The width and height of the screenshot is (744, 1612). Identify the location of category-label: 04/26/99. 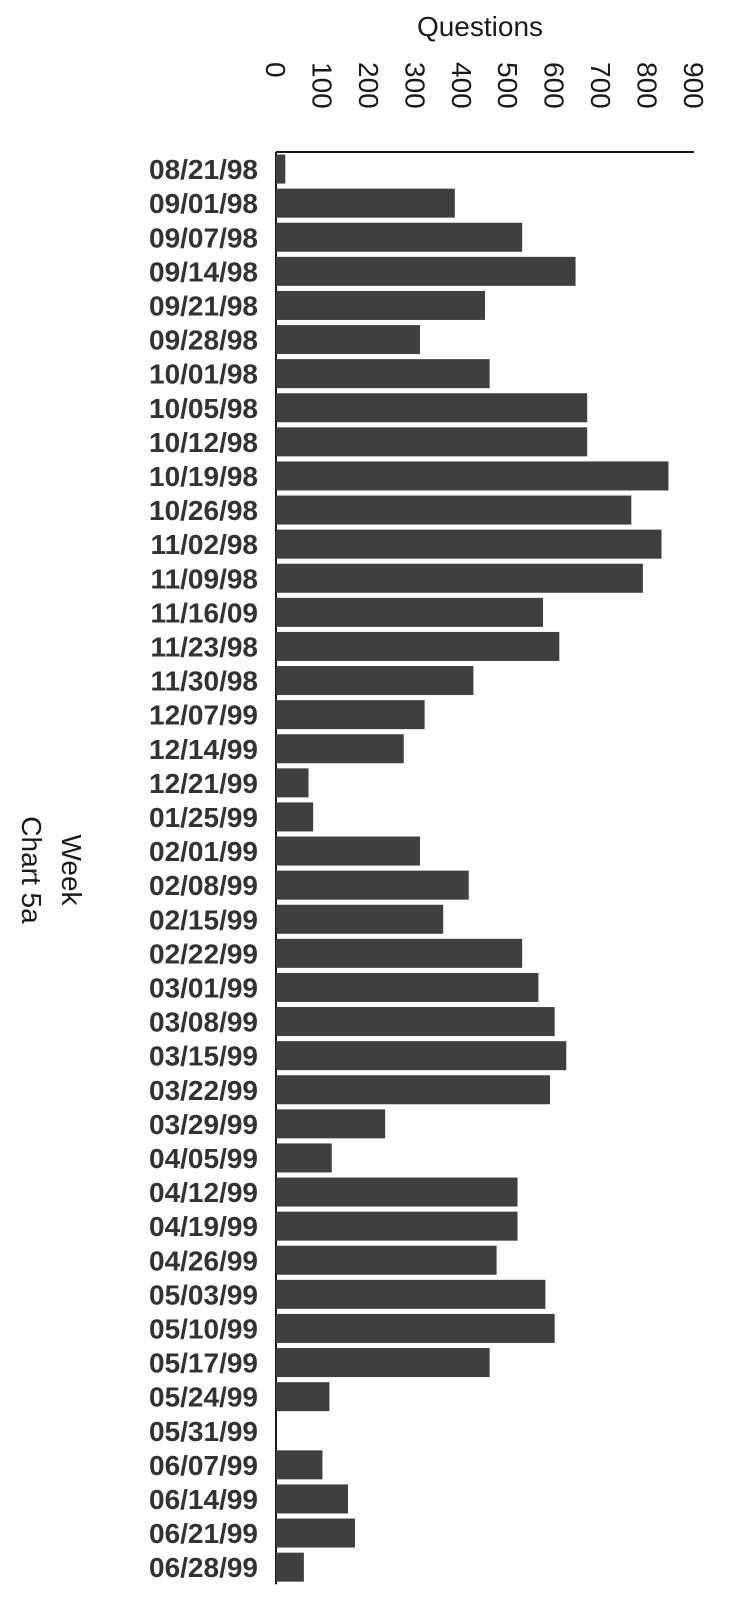
(203, 1260).